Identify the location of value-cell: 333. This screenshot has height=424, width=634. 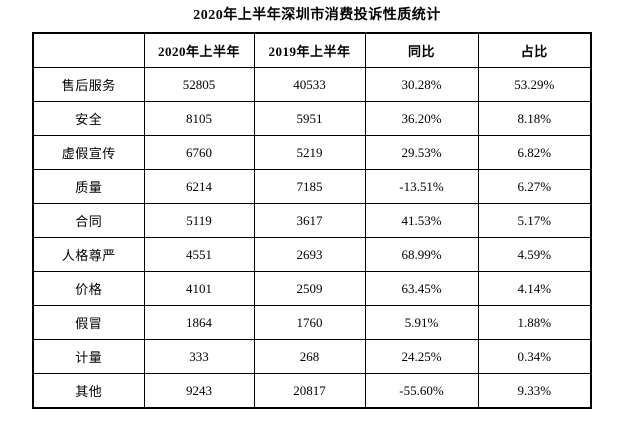
(199, 356).